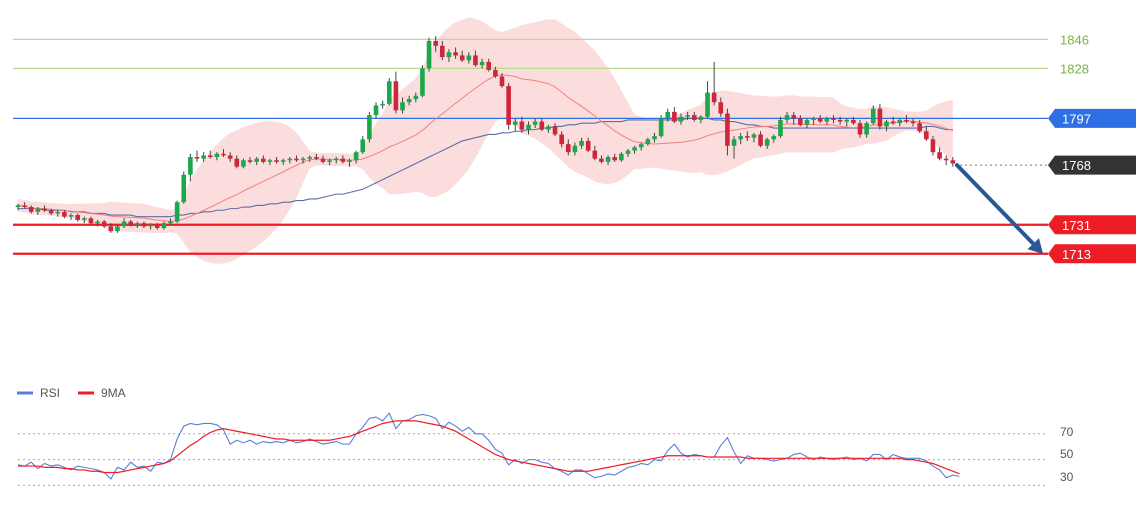  I want to click on level-tag-1768: 1768, so click(1092, 165).